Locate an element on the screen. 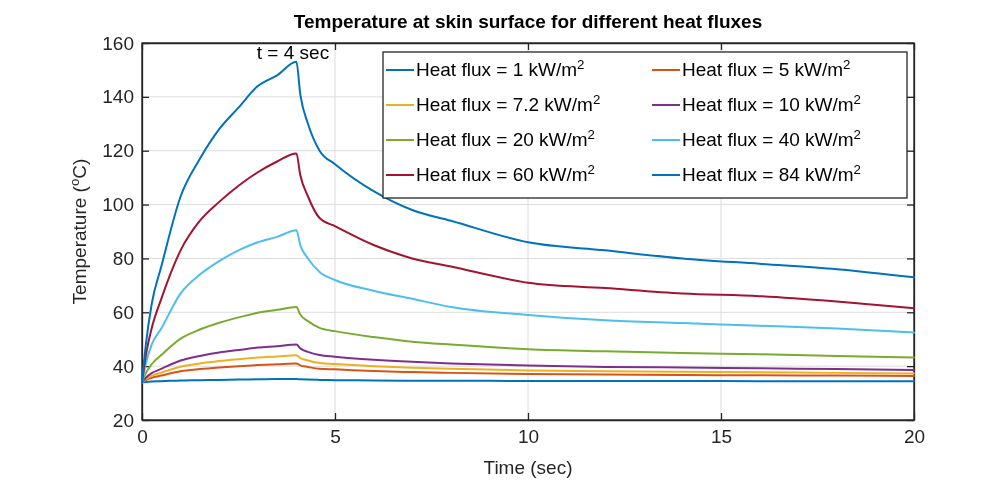  annotation: t = 4 sec is located at coordinates (293, 52).